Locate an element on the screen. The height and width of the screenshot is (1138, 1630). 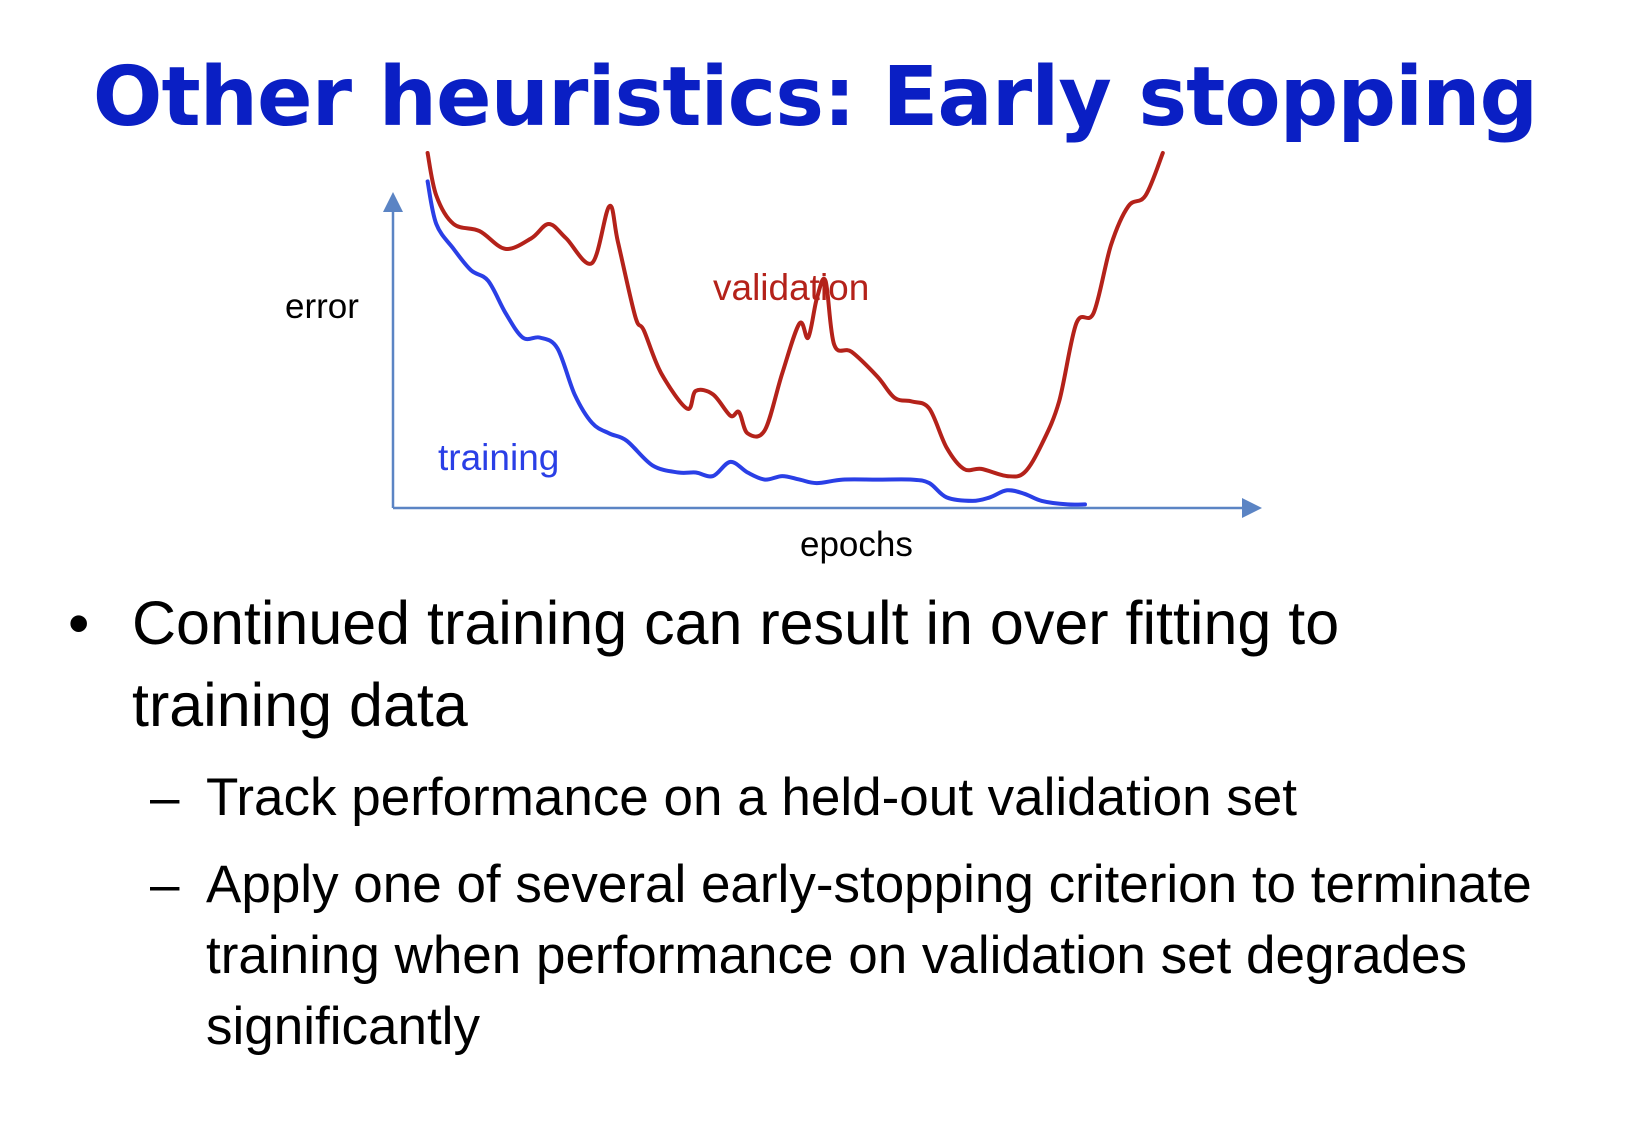
validation-series-label: validation is located at coordinates (791, 287).